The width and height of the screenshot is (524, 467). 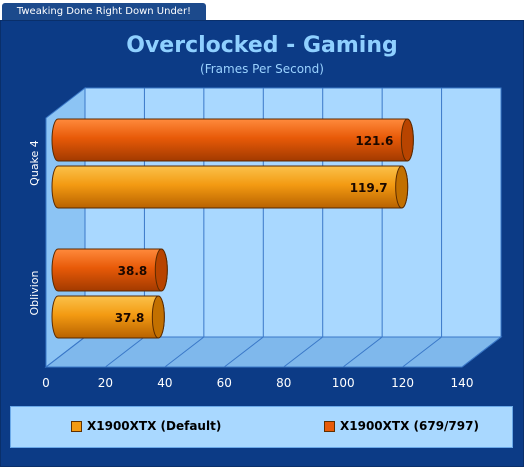 What do you see at coordinates (76, 426) in the screenshot?
I see `legend-swatch-default` at bounding box center [76, 426].